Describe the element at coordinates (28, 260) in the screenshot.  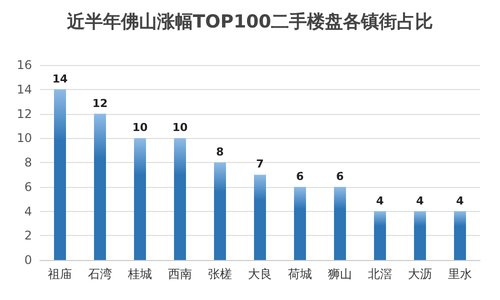
I see `y-tick-label: 0` at that location.